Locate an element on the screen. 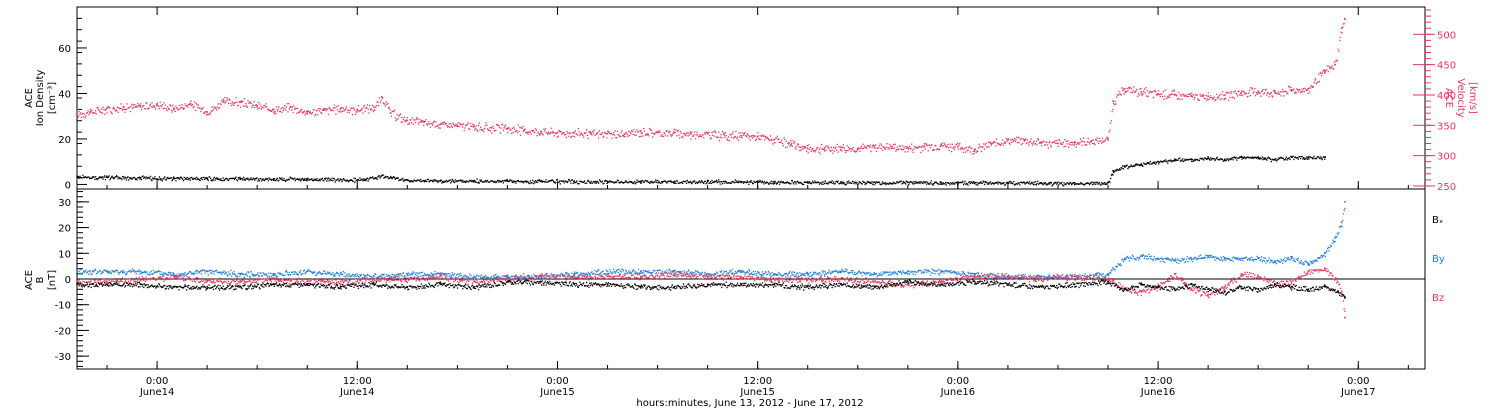  density-axis-label-line2: Ion Density is located at coordinates (40, 98).